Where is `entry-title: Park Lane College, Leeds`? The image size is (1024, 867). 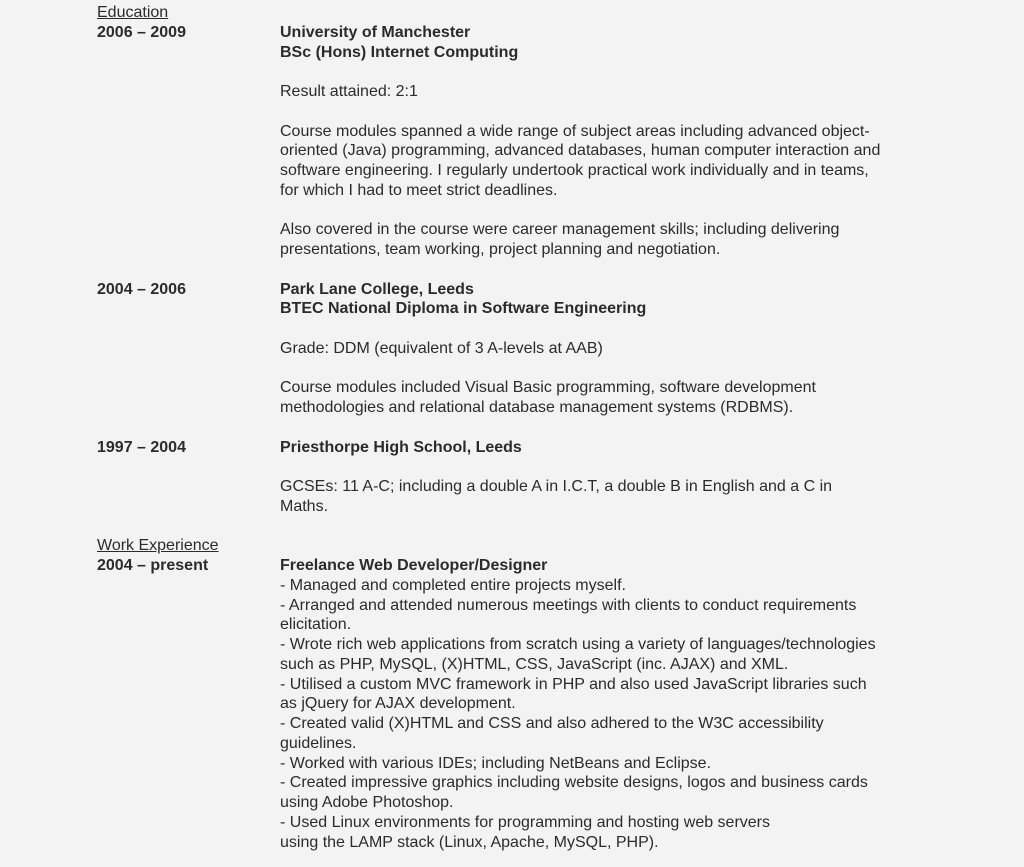
entry-title: Park Lane College, Leeds is located at coordinates (377, 289).